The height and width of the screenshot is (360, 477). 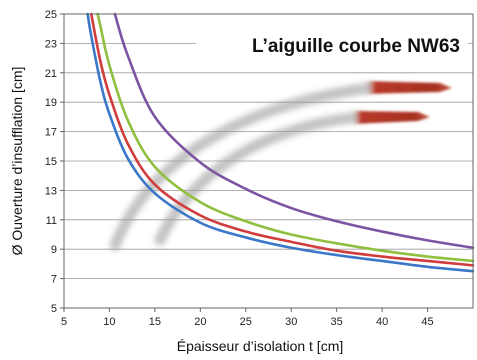 I want to click on y-tick-label: 17, so click(x=51, y=133).